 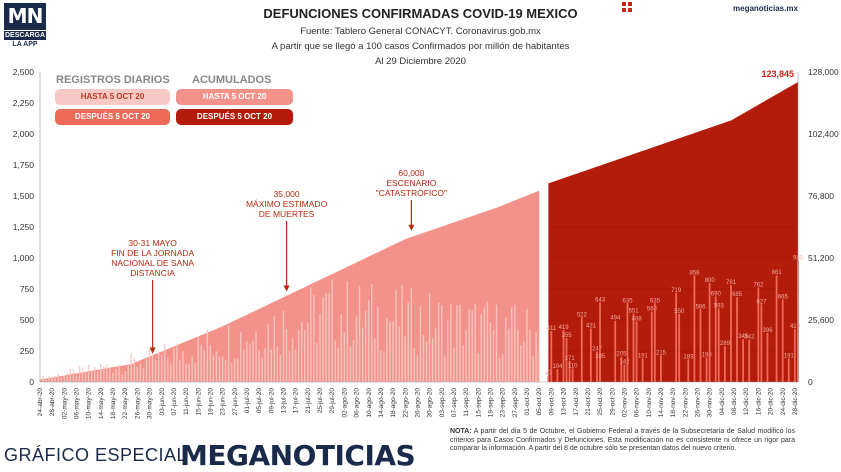 I want to click on x-tick-label: 04-dic-20, so click(x=722, y=401).